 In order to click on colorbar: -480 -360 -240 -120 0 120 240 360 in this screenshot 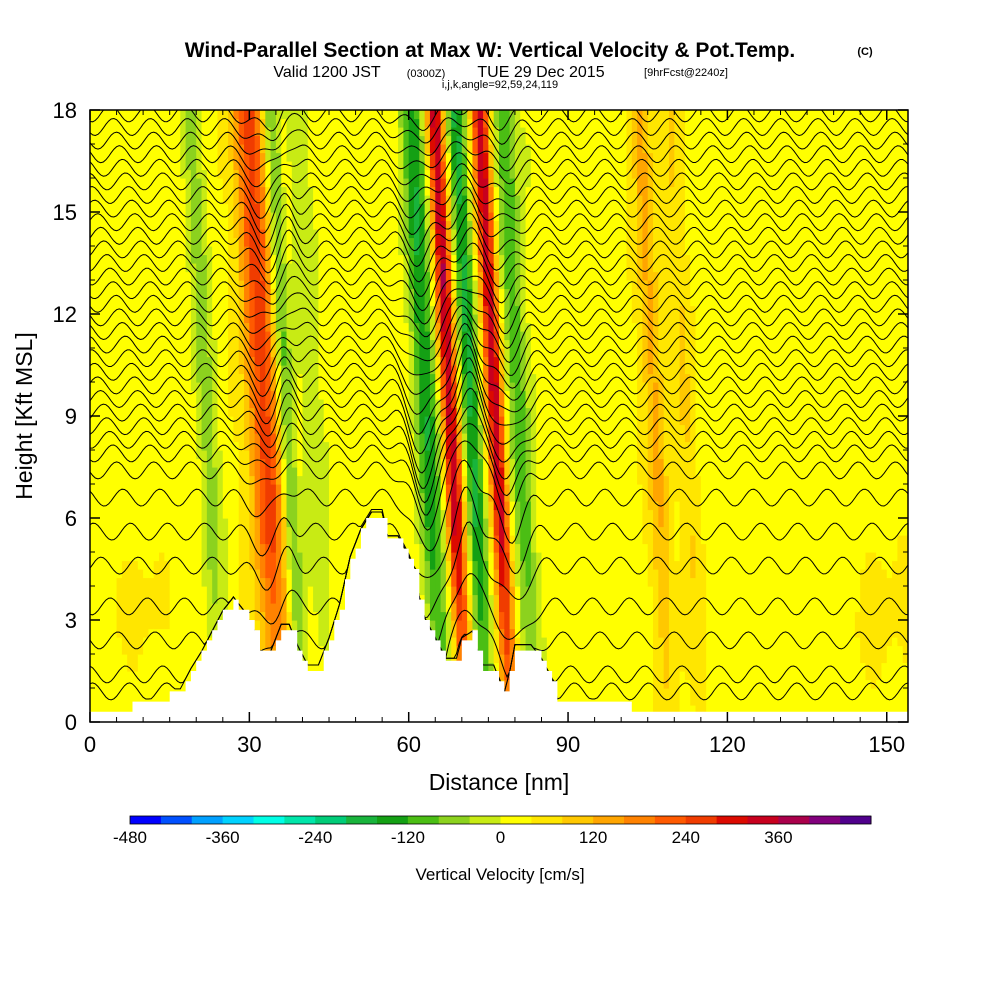, I will do `click(492, 831)`.